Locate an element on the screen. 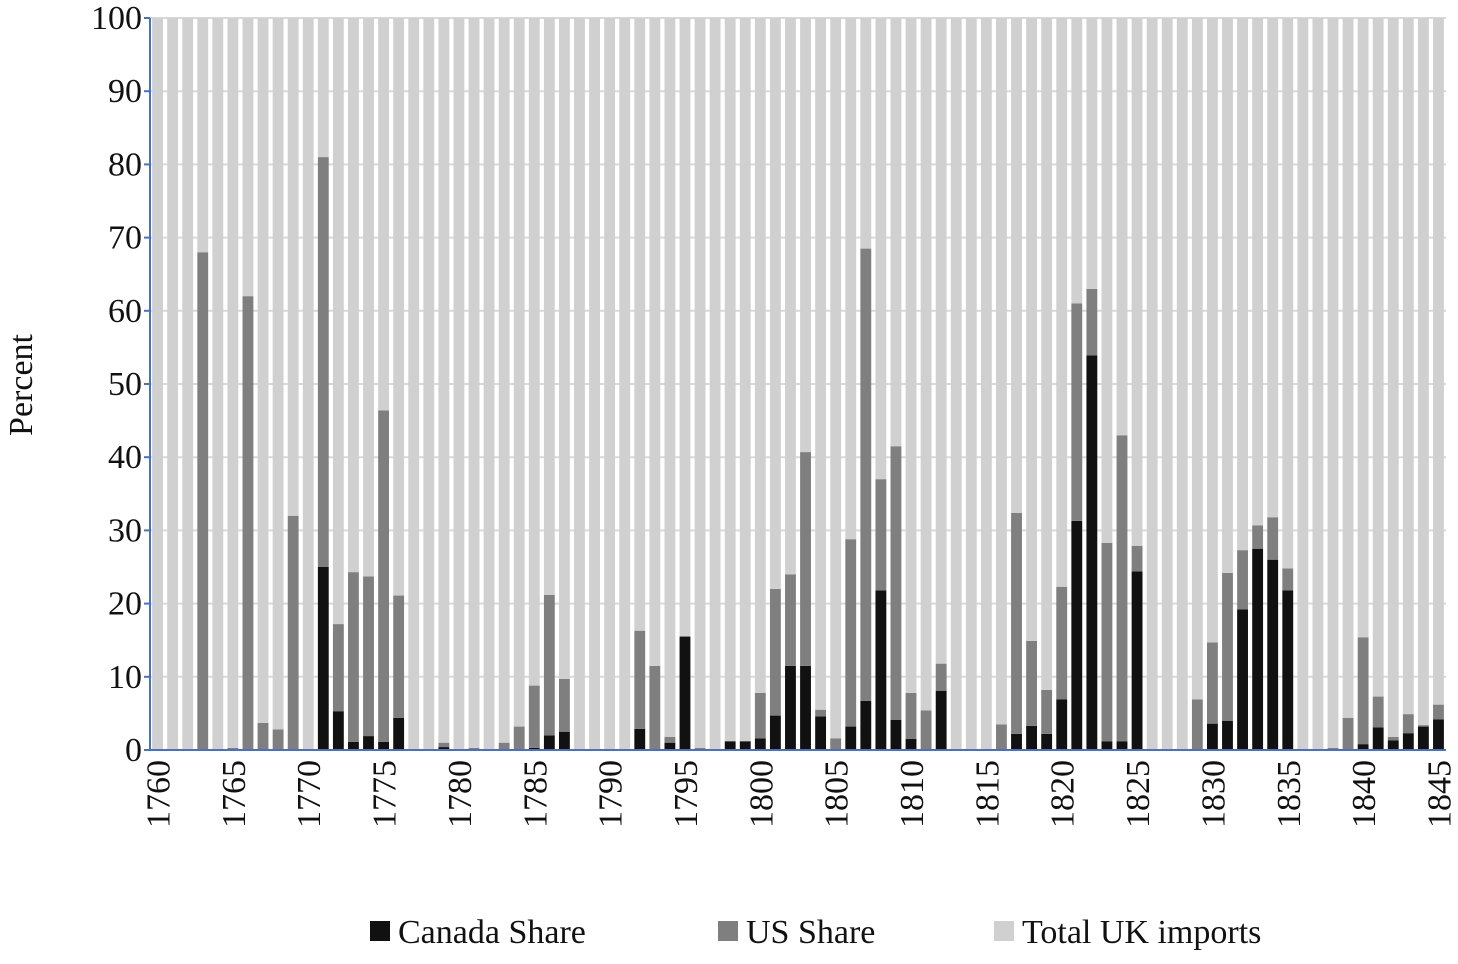 Image resolution: width=1458 pixels, height=964 pixels. y-tick-label: 40 is located at coordinates (125, 457).